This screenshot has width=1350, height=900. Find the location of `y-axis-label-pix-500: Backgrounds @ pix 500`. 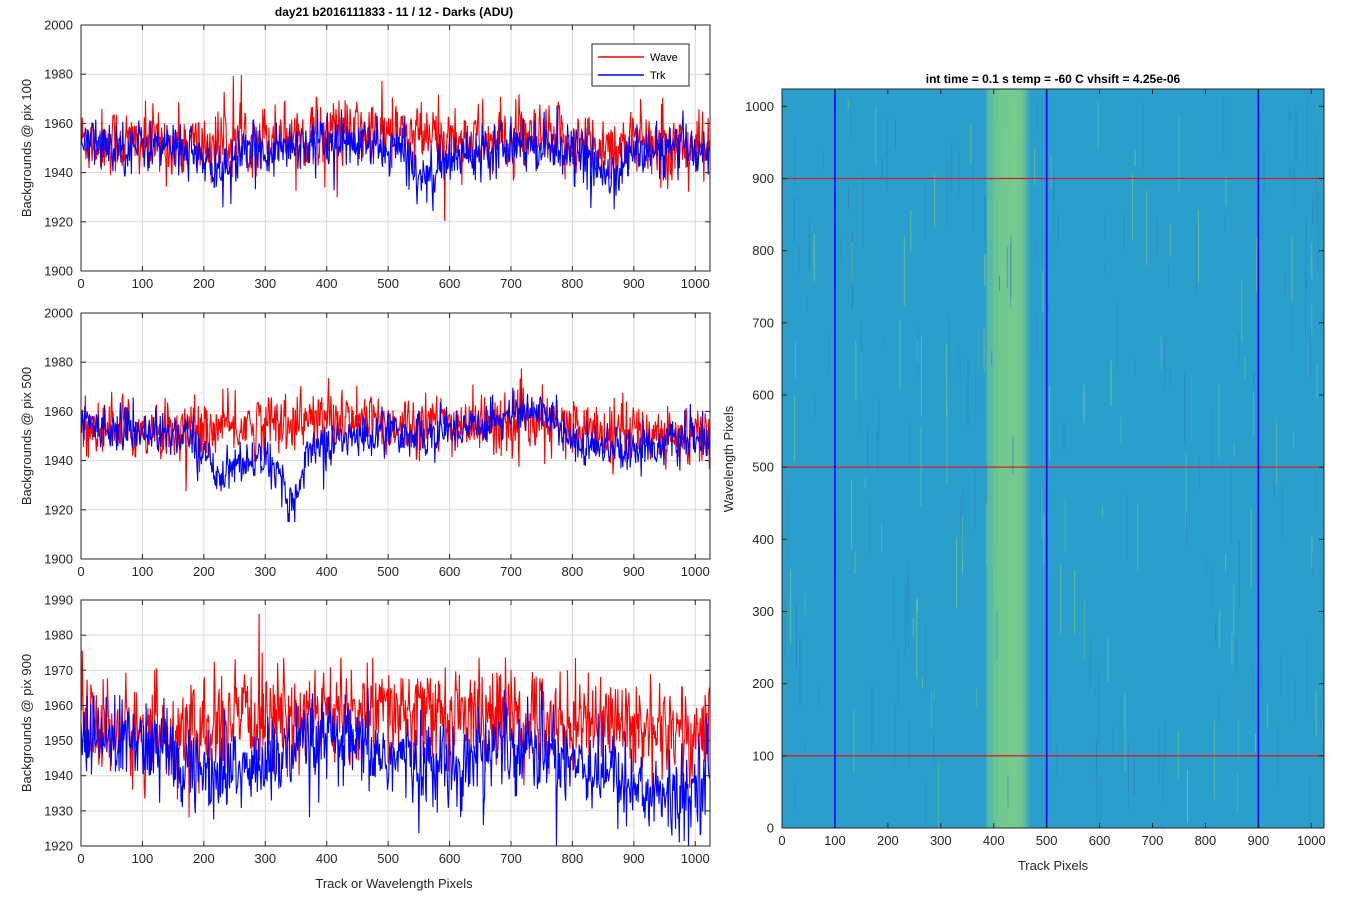

y-axis-label-pix-500: Backgrounds @ pix 500 is located at coordinates (26, 436).